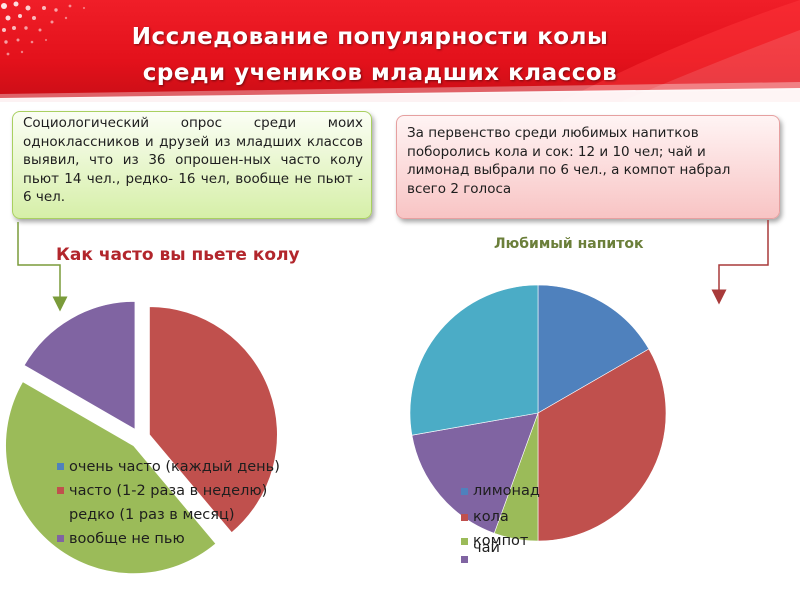 This screenshot has height=600, width=800. What do you see at coordinates (174, 467) in the screenshot?
I see `legend-label-очень-часто-каждый-день: очень часто (каждый день)` at bounding box center [174, 467].